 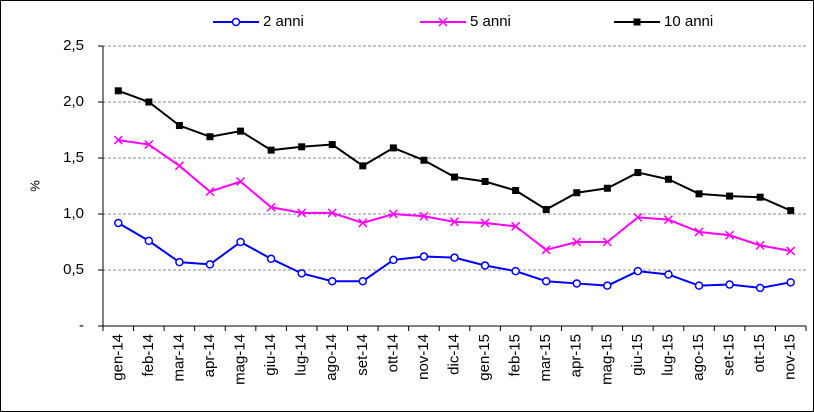 I want to click on legend-label: 5 anni, so click(x=490, y=21).